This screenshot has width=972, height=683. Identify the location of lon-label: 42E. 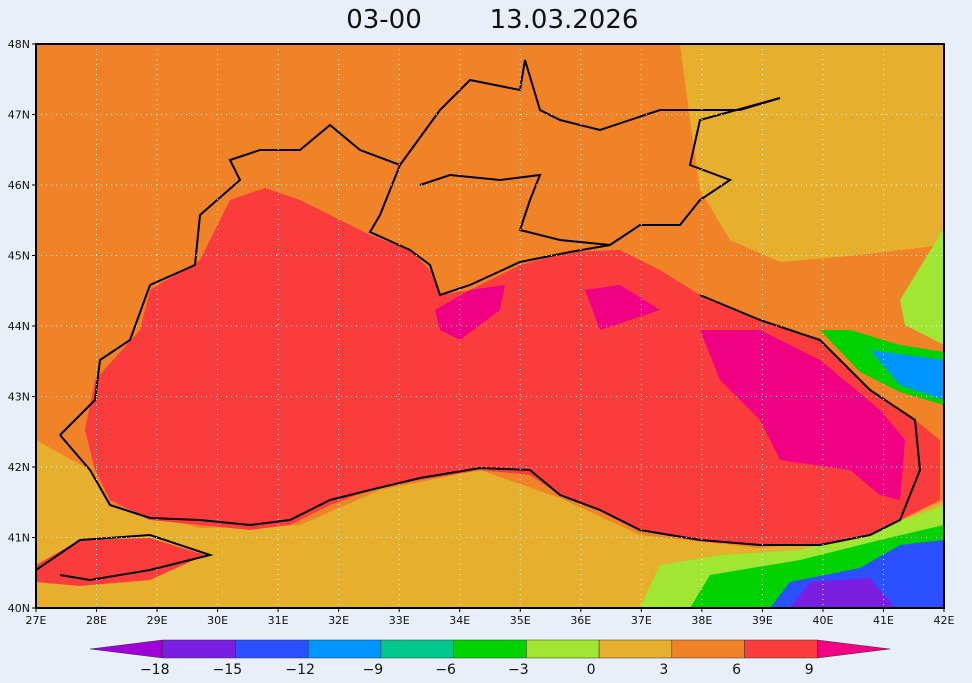
(944, 620).